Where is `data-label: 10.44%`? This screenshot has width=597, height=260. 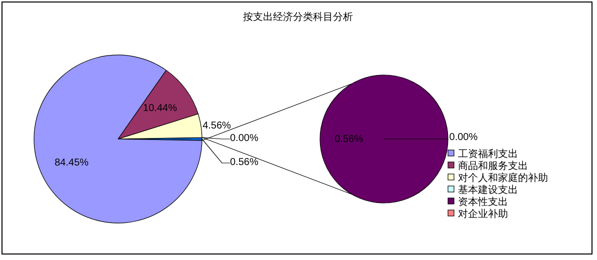
data-label: 10.44% is located at coordinates (160, 108).